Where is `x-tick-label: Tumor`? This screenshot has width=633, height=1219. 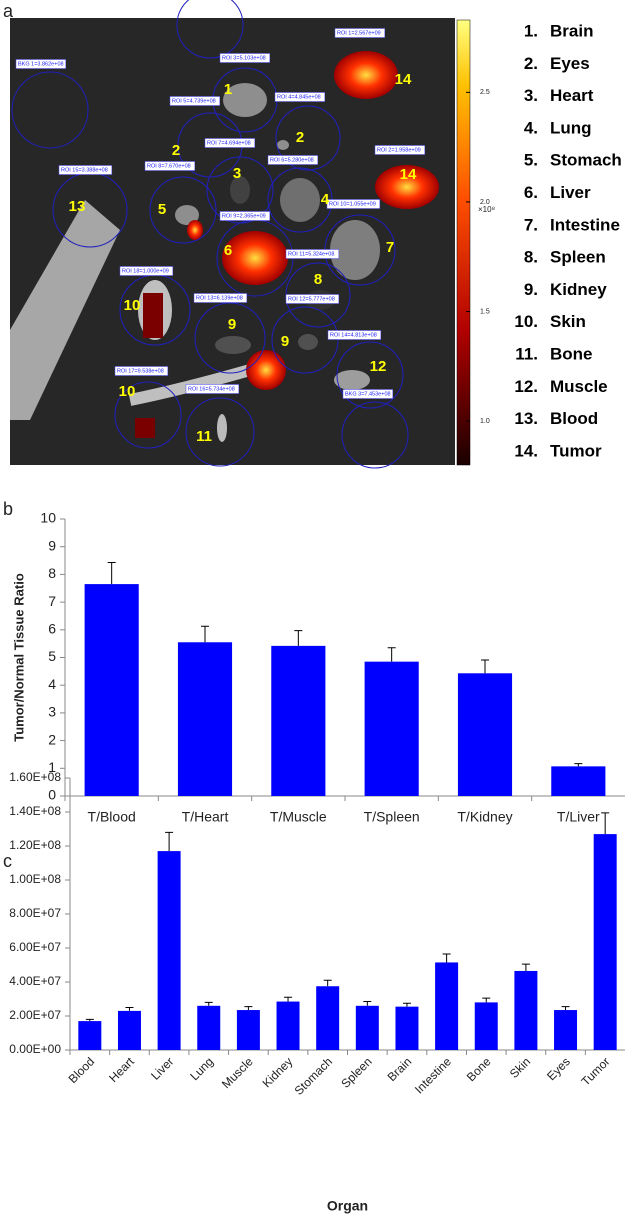 x-tick-label: Tumor is located at coordinates (595, 1071).